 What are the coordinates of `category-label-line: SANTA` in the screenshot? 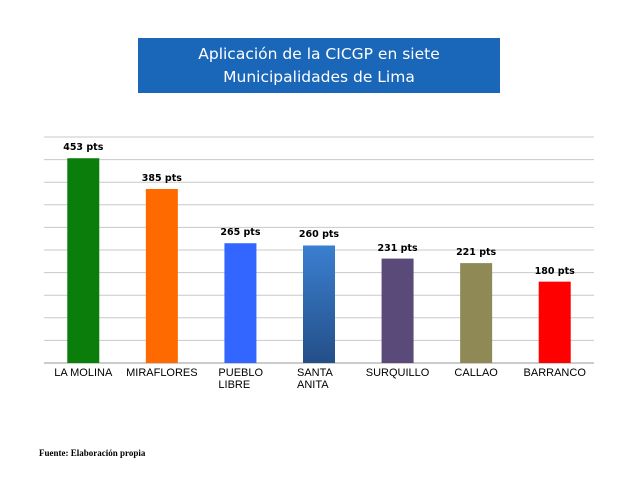 It's located at (315, 373).